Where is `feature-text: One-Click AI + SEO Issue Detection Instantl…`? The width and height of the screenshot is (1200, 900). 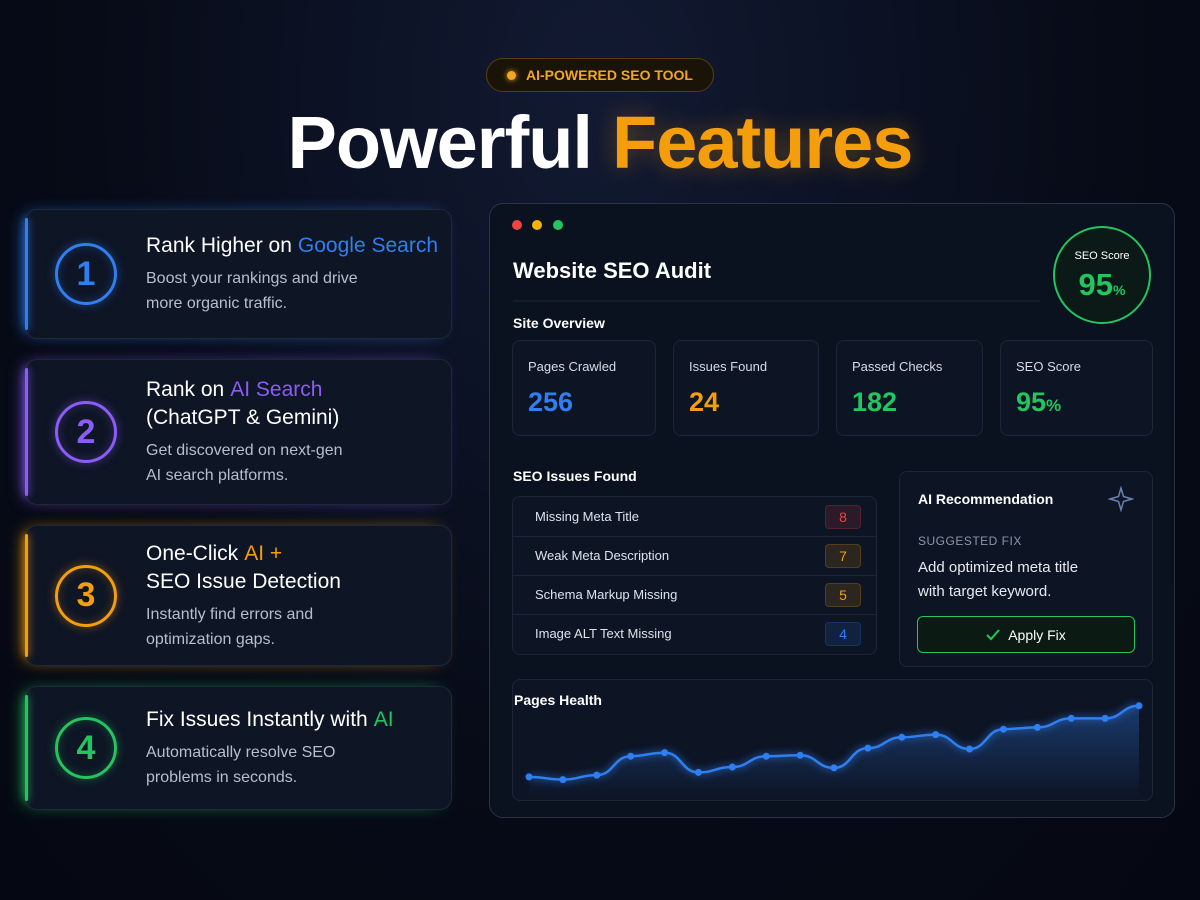
feature-text: One-Click AI + SEO Issue Detection Instantl… is located at coordinates (243, 595).